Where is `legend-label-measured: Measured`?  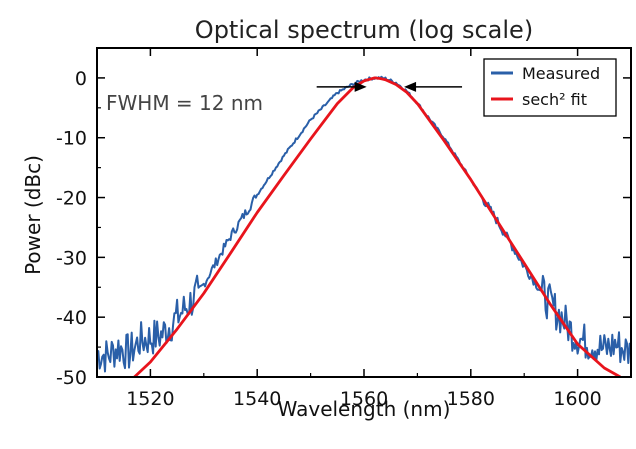 legend-label-measured: Measured is located at coordinates (561, 73).